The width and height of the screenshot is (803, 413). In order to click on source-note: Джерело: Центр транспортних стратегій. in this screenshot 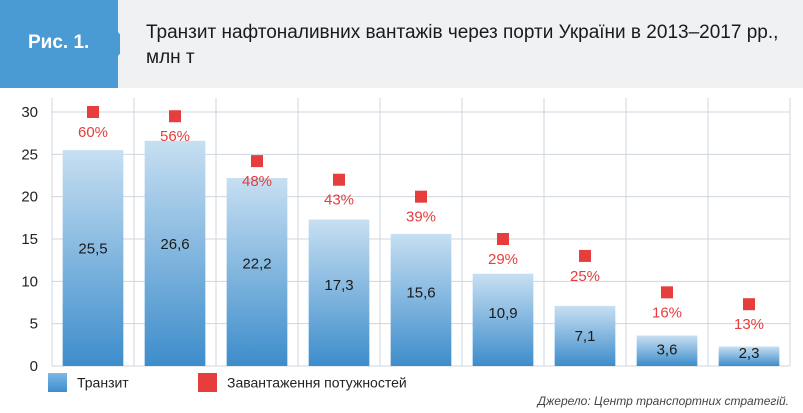, I will do `click(663, 401)`.